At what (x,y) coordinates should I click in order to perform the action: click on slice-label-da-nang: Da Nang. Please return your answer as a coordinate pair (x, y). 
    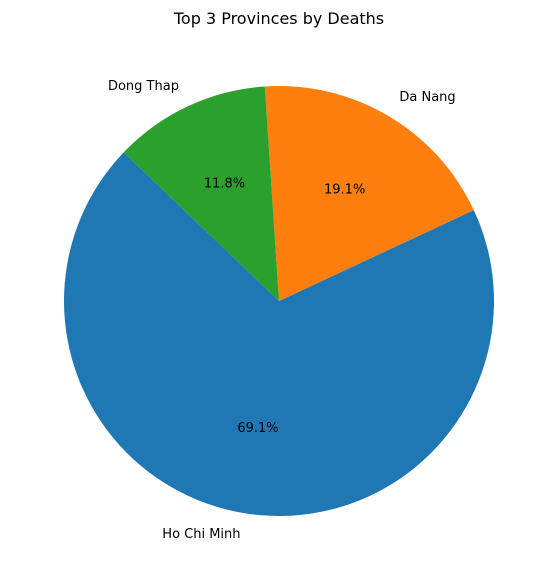
    Looking at the image, I should click on (427, 97).